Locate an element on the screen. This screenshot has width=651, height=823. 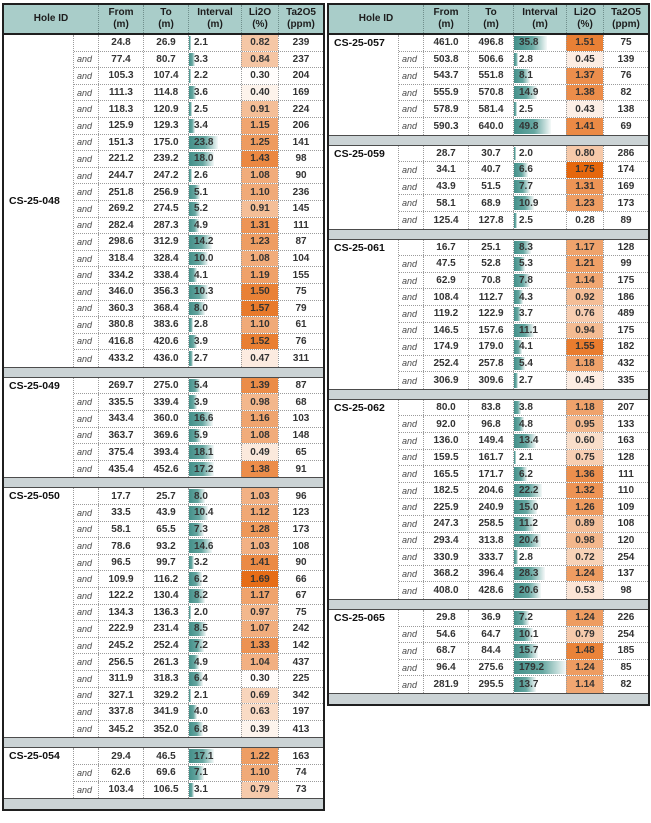
table-row: and 298.6 312.9 14.2 1.23 87 is located at coordinates (198, 242).